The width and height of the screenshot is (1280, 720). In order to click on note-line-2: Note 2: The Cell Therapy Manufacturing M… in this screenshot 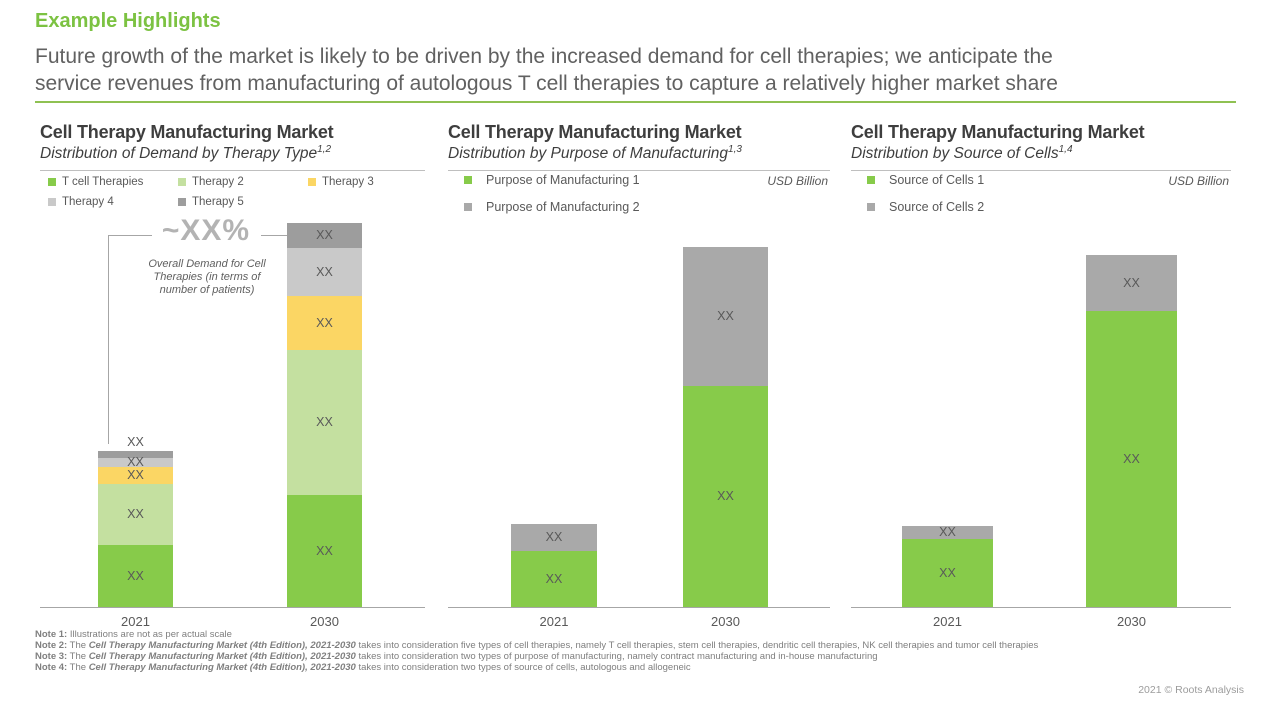, I will do `click(640, 645)`.